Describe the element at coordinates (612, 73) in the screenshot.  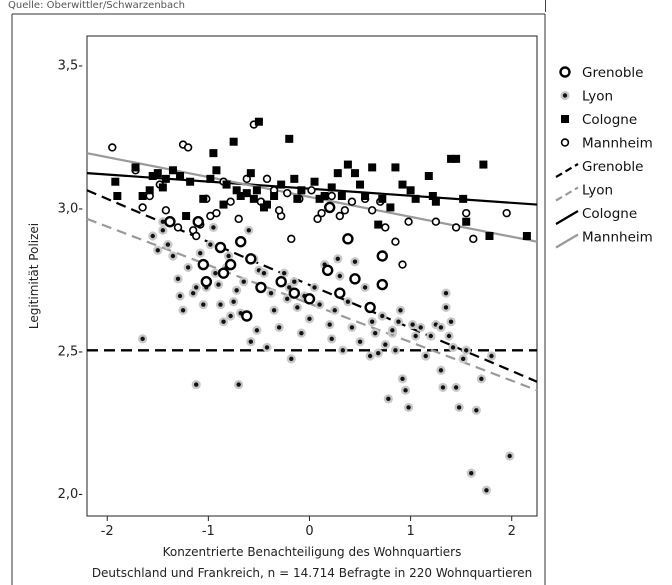
I see `legend-label-grenoble: Grenoble` at that location.